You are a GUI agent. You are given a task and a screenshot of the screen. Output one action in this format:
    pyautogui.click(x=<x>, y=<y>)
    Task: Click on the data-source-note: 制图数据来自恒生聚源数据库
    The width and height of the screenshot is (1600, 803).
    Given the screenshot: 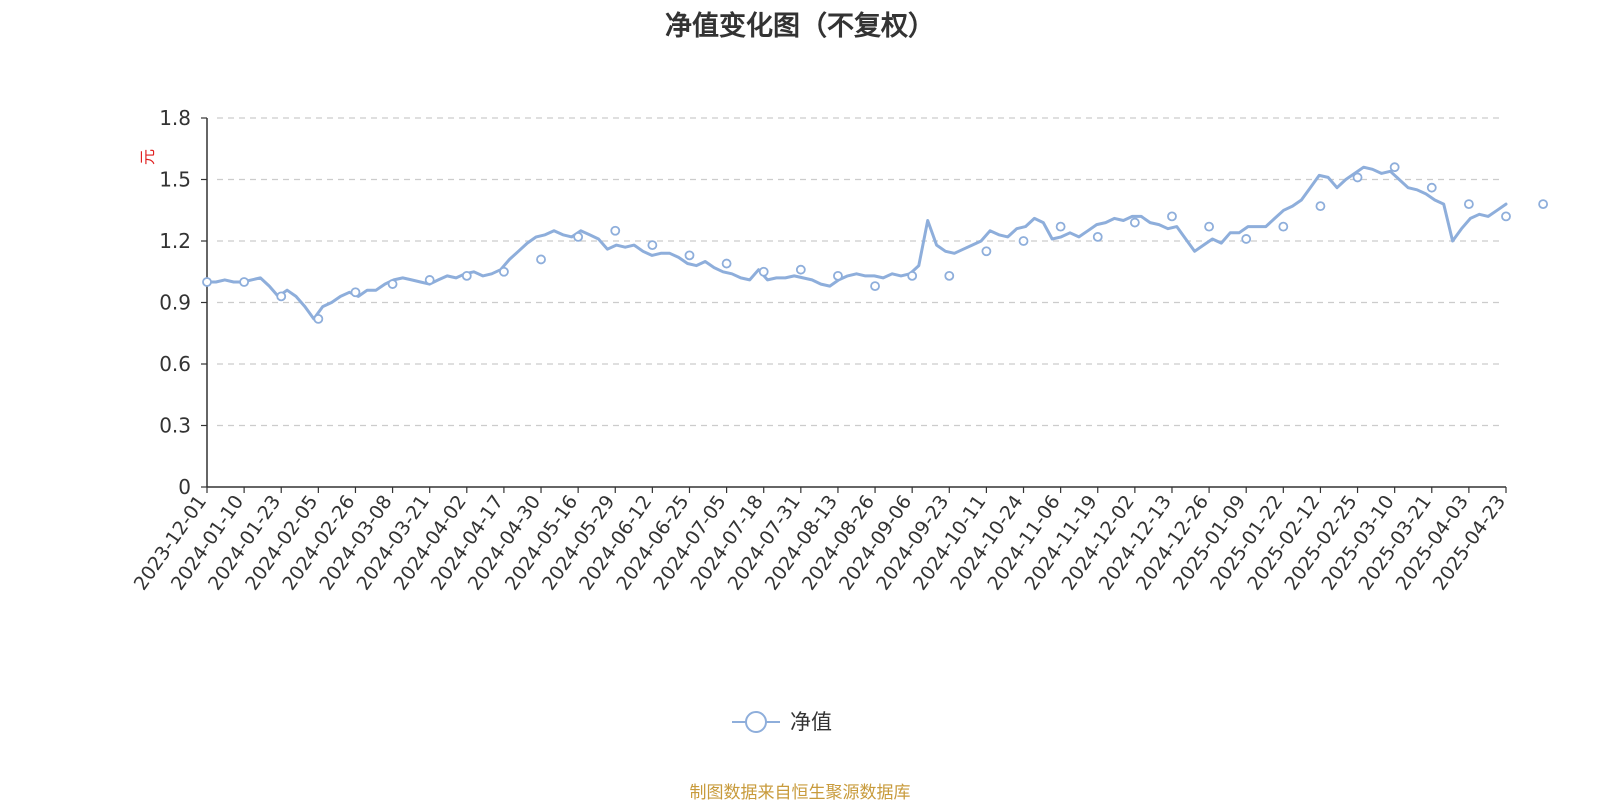 What is the action you would take?
    pyautogui.click(x=800, y=793)
    